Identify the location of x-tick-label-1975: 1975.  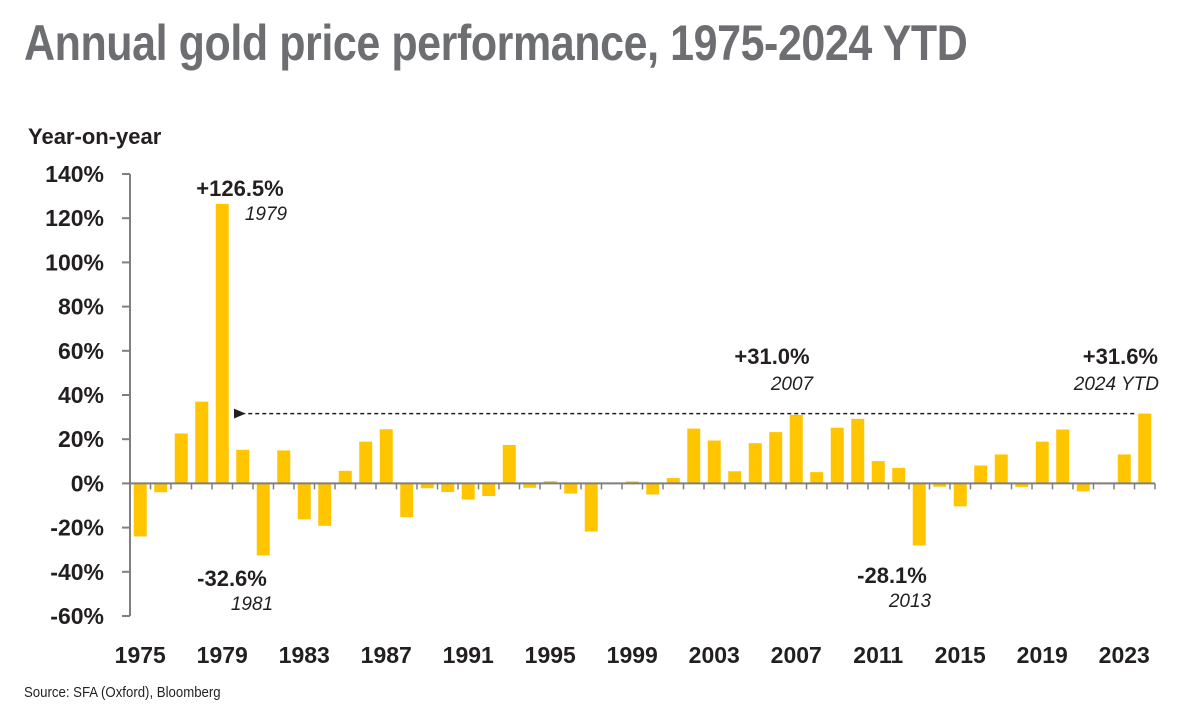
(140, 655).